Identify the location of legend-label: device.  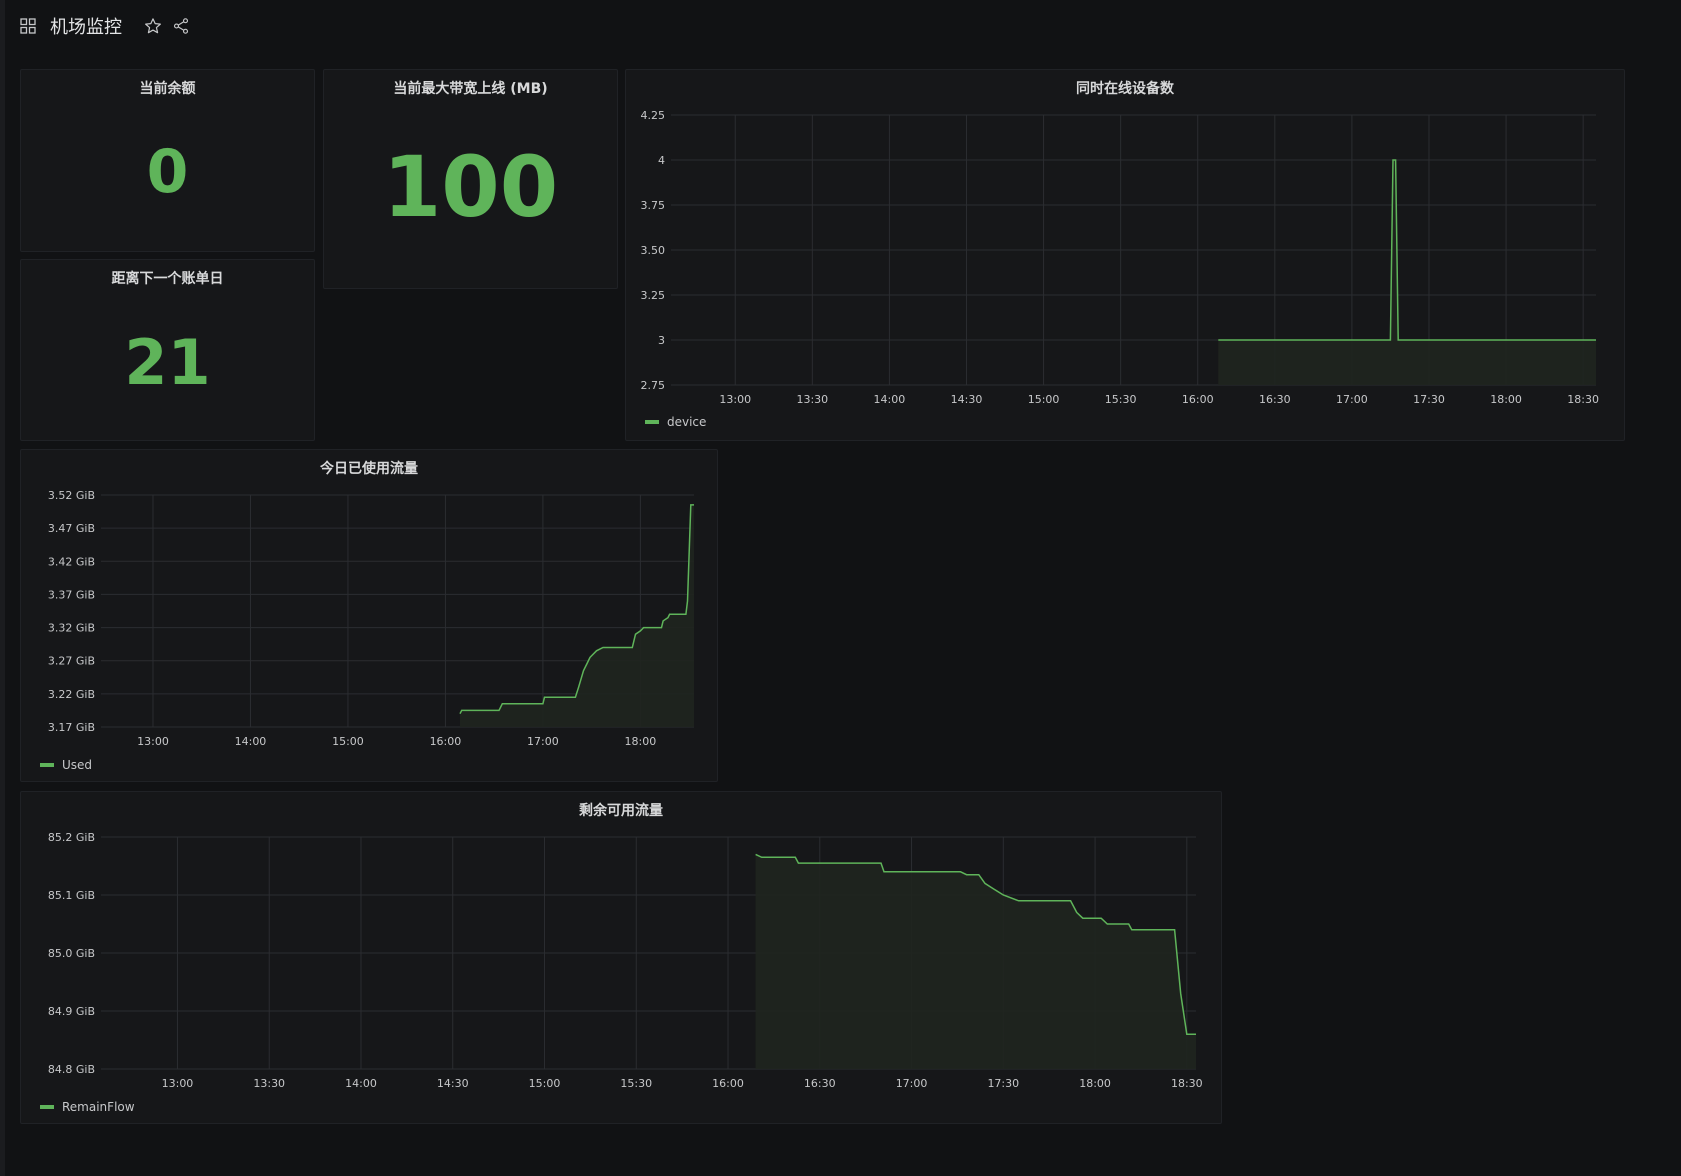
(687, 422).